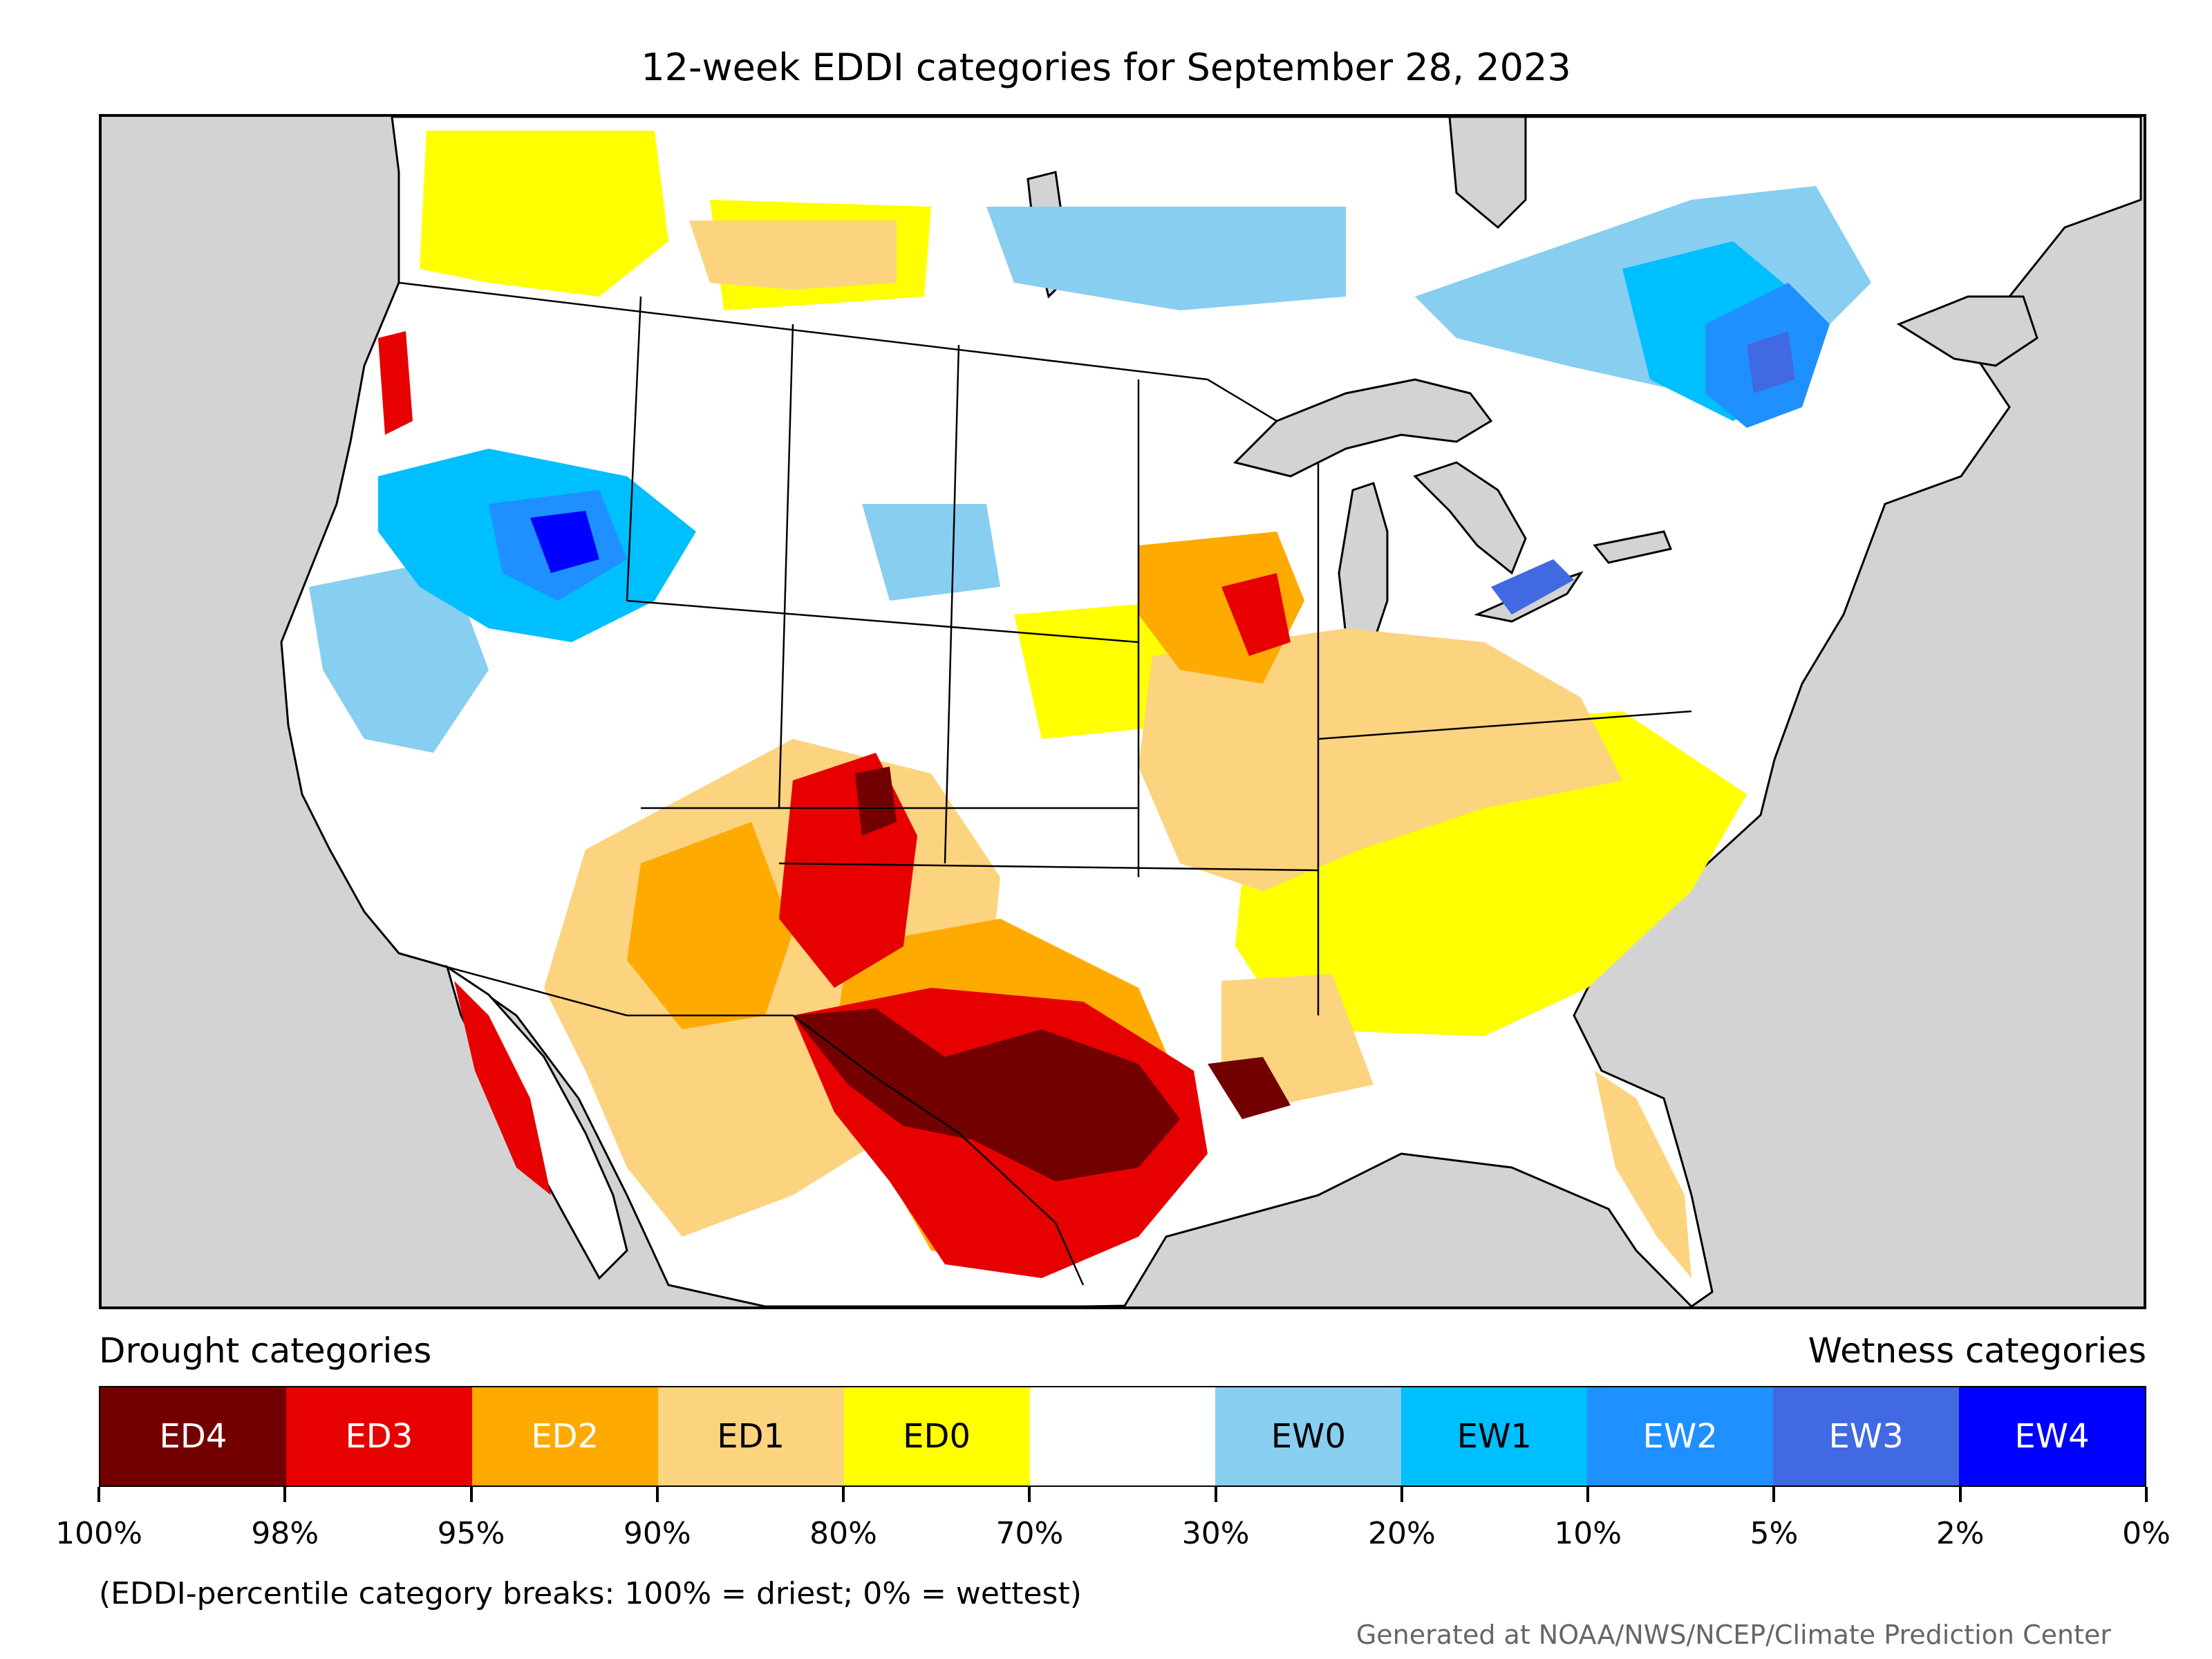 This screenshot has height=1659, width=2212. What do you see at coordinates (395, 383) in the screenshot?
I see `patch-ed3-oregon` at bounding box center [395, 383].